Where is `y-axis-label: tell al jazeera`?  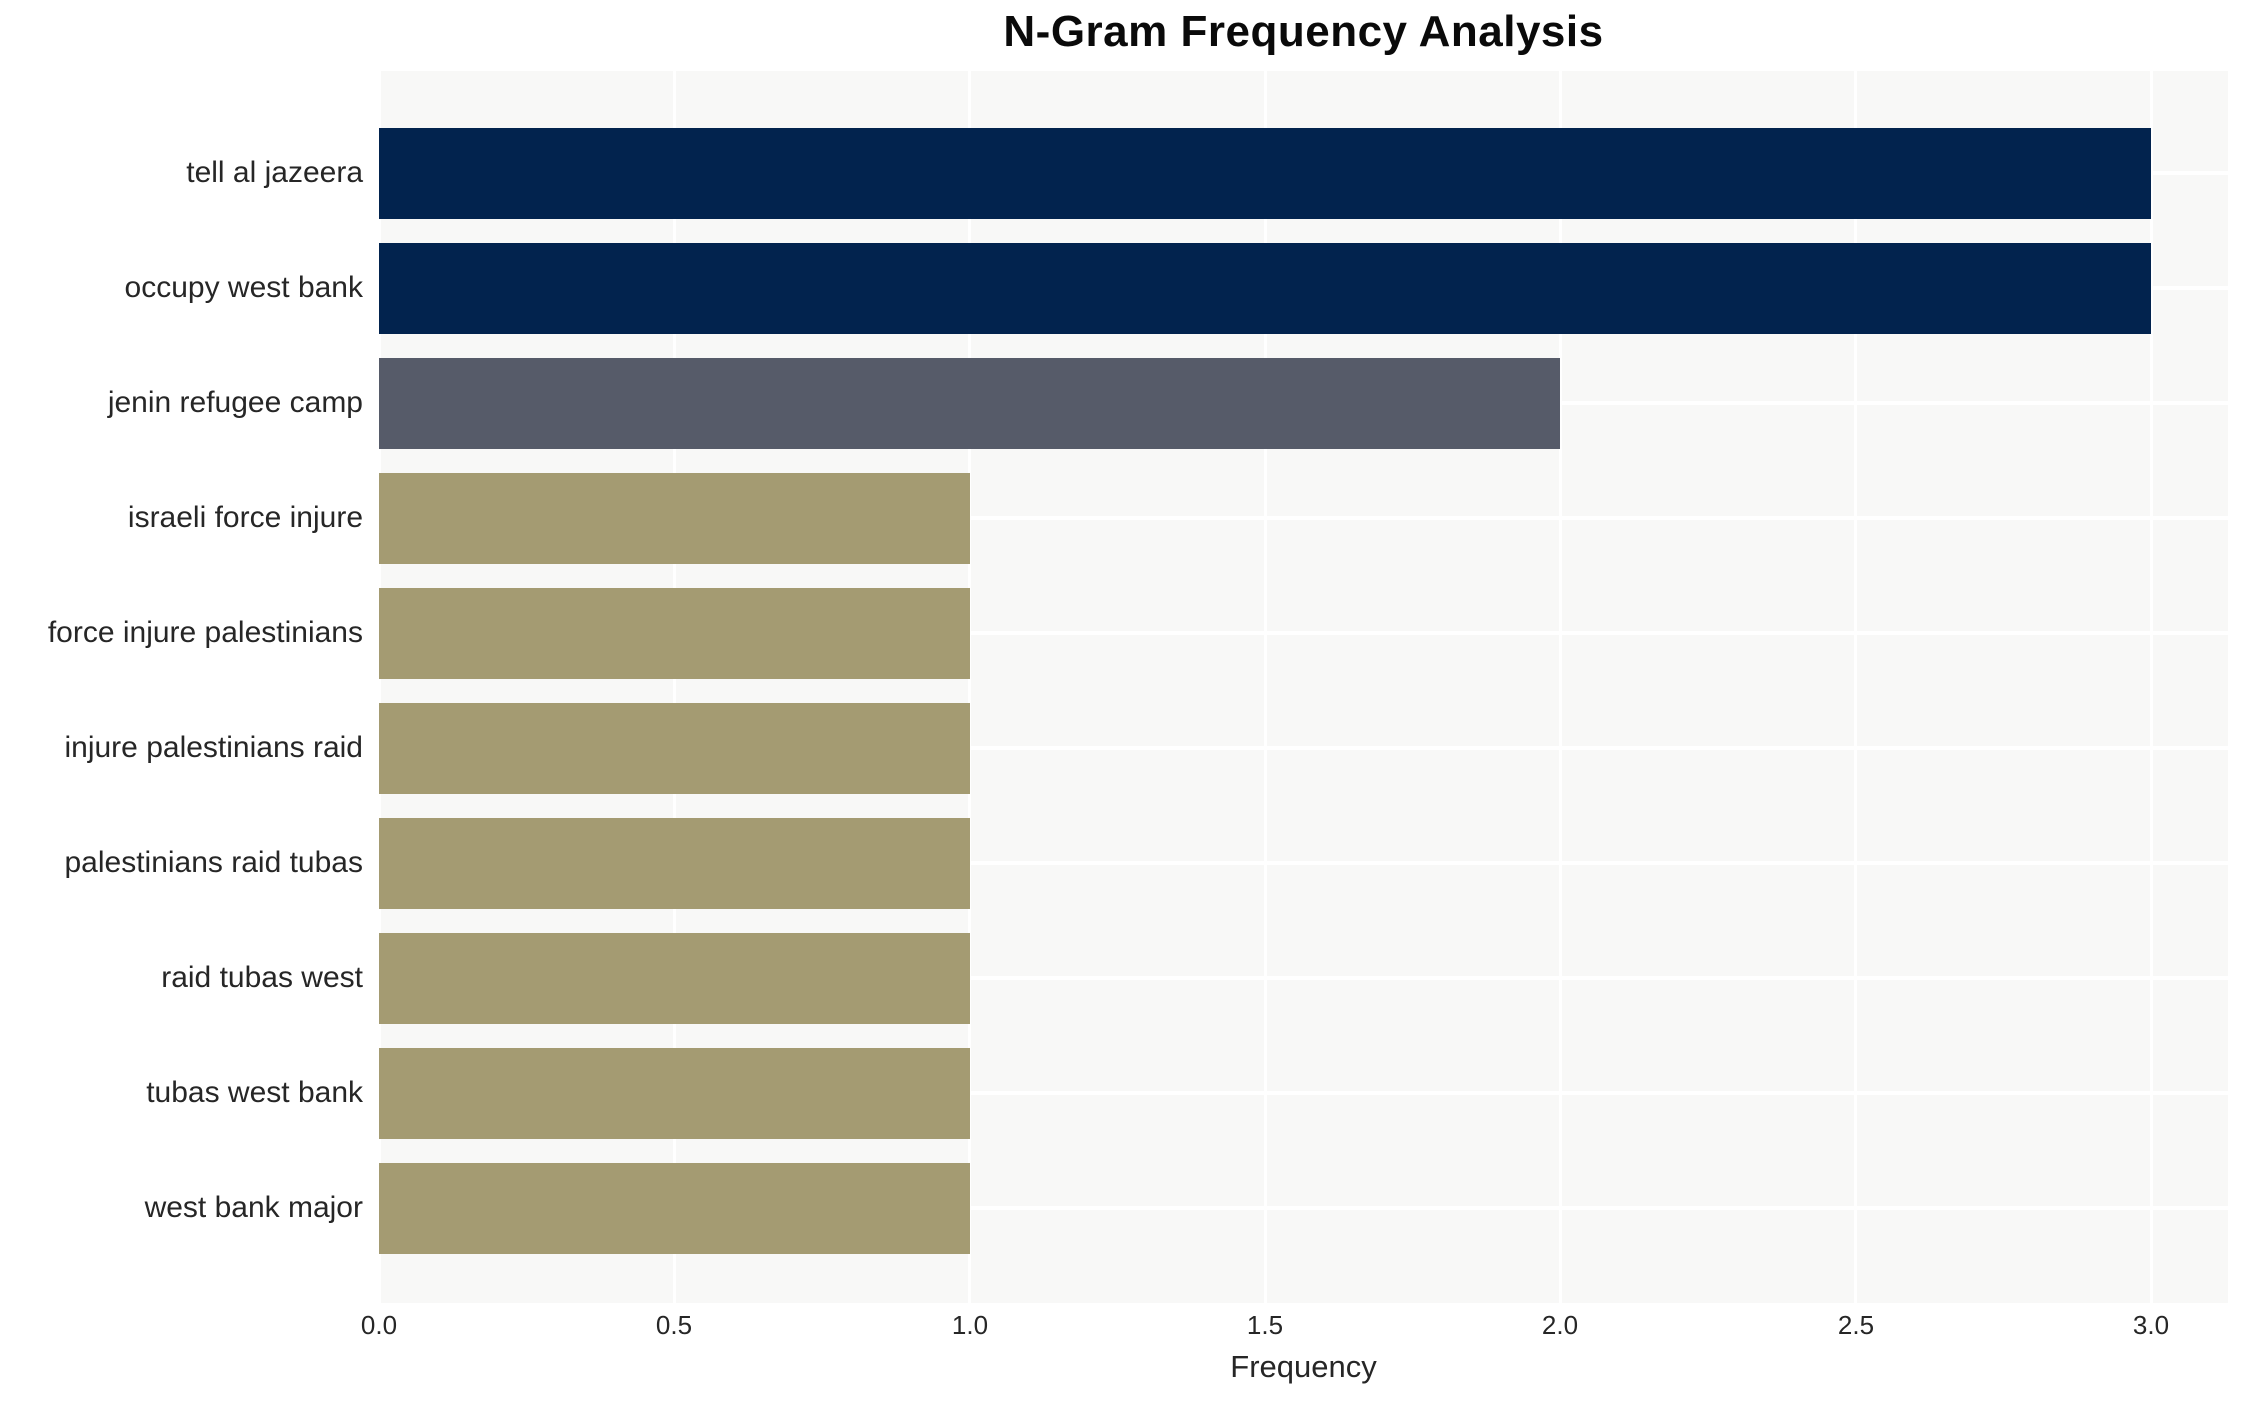 y-axis-label: tell al jazeera is located at coordinates (274, 172).